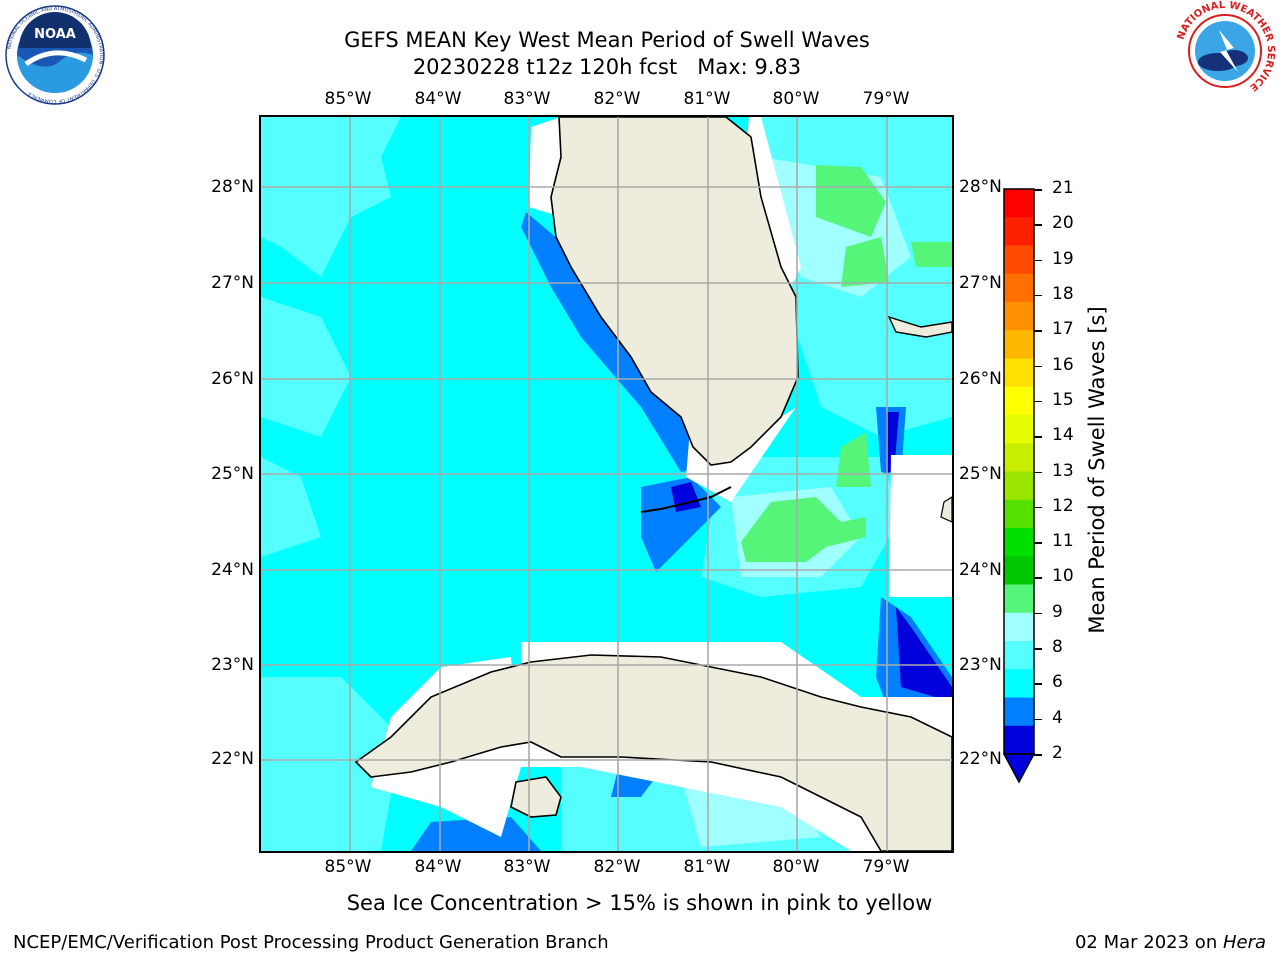 The width and height of the screenshot is (1280, 960). I want to click on lon-label-bottom-79w: 79°W, so click(886, 867).